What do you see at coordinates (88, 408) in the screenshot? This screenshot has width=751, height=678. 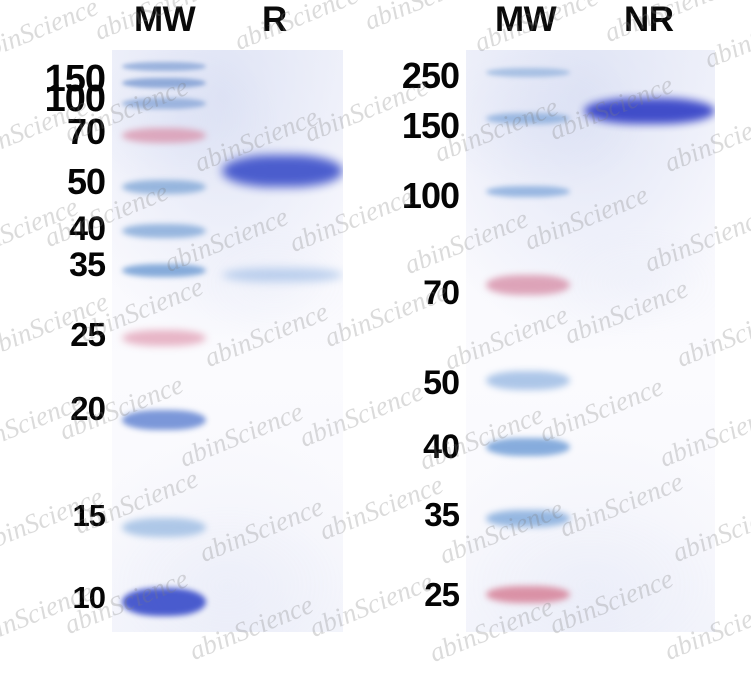 I see `mw-marker-label-20: 20` at bounding box center [88, 408].